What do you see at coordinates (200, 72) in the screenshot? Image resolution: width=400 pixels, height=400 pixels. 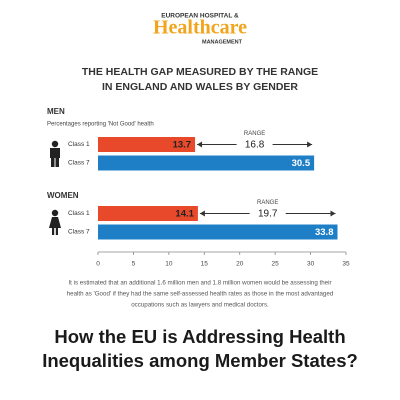 I see `chart-title: THE HEALTH GAP MEASURED BY THE RANGE` at bounding box center [200, 72].